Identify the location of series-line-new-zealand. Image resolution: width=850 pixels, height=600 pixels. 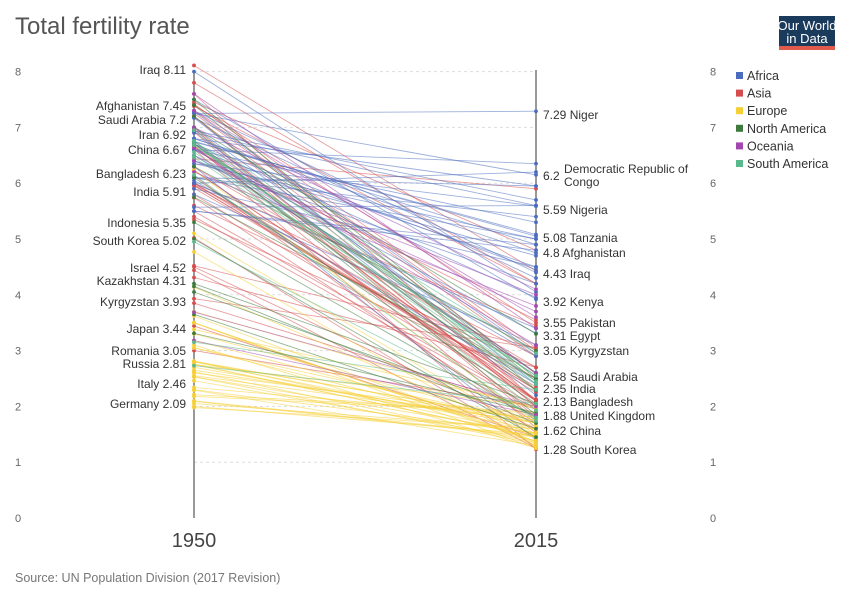
(365, 359).